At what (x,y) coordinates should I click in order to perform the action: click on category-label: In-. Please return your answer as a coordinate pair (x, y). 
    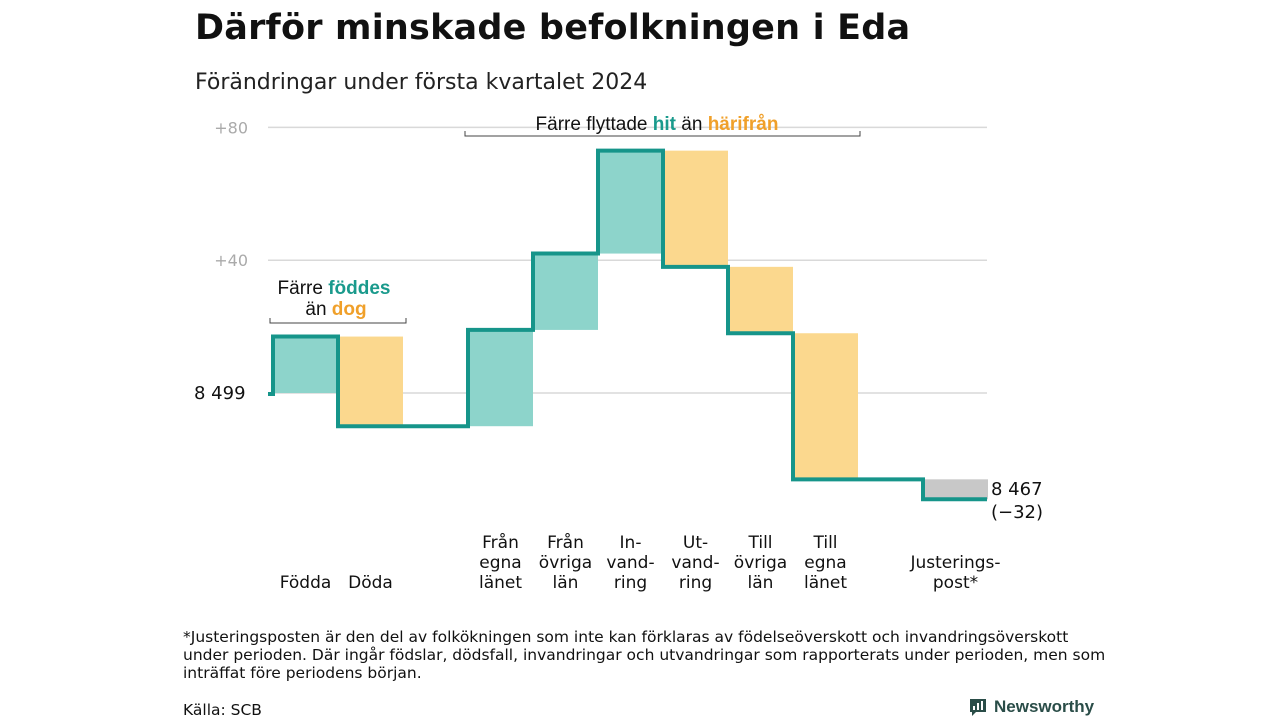
    Looking at the image, I should click on (631, 543).